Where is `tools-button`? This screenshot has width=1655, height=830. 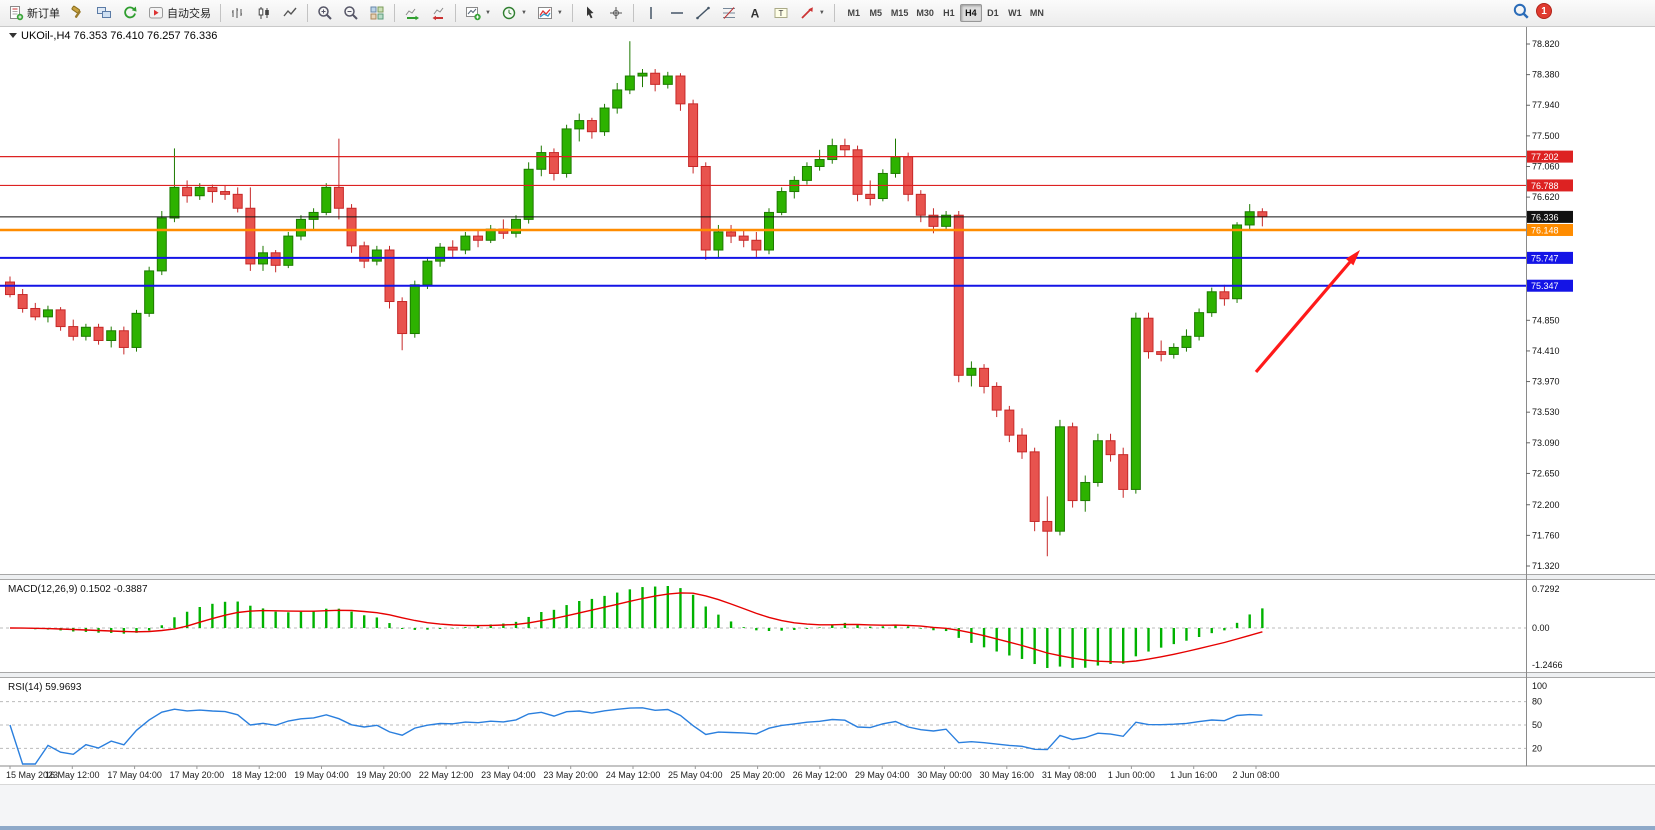
tools-button is located at coordinates (78, 13).